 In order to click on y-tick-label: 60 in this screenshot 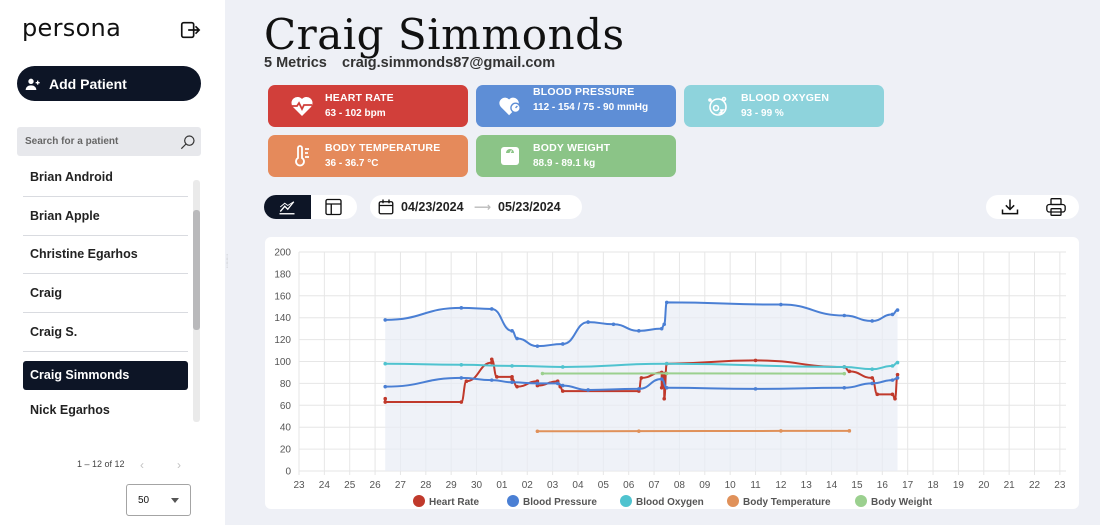, I will do `click(286, 406)`.